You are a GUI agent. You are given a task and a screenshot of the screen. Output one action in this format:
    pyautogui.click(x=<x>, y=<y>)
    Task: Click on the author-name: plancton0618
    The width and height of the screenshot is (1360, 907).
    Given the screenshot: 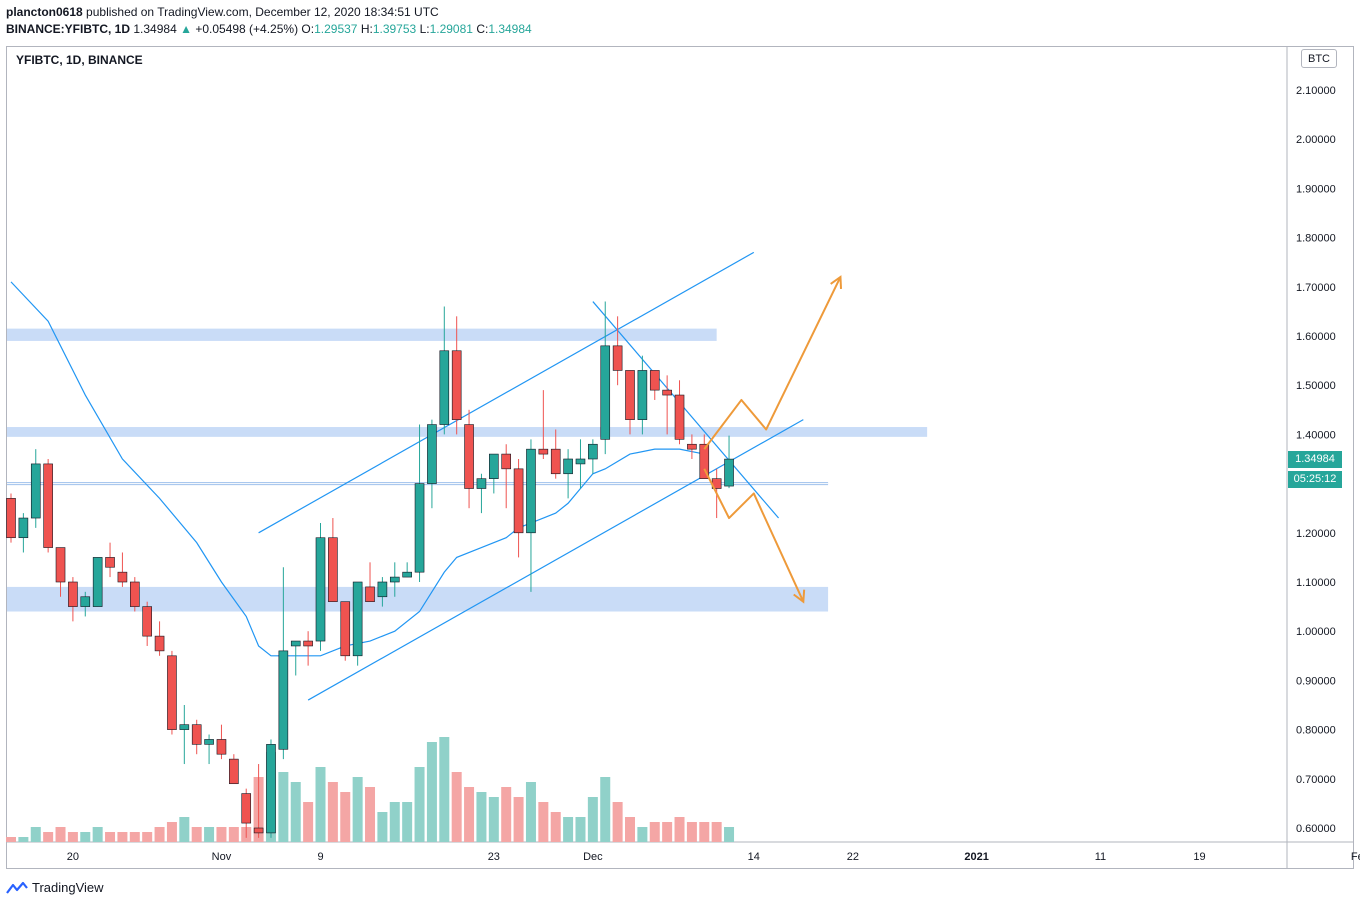 What is the action you would take?
    pyautogui.click(x=44, y=12)
    